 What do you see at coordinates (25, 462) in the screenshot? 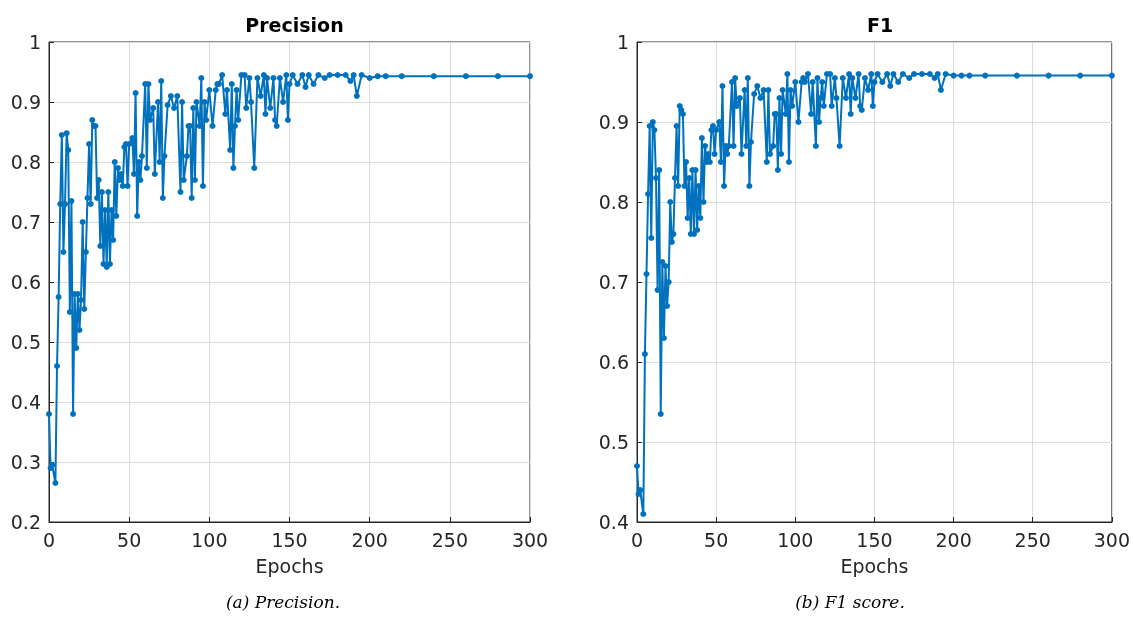
I see `y-tick-label: 0.3` at bounding box center [25, 462].